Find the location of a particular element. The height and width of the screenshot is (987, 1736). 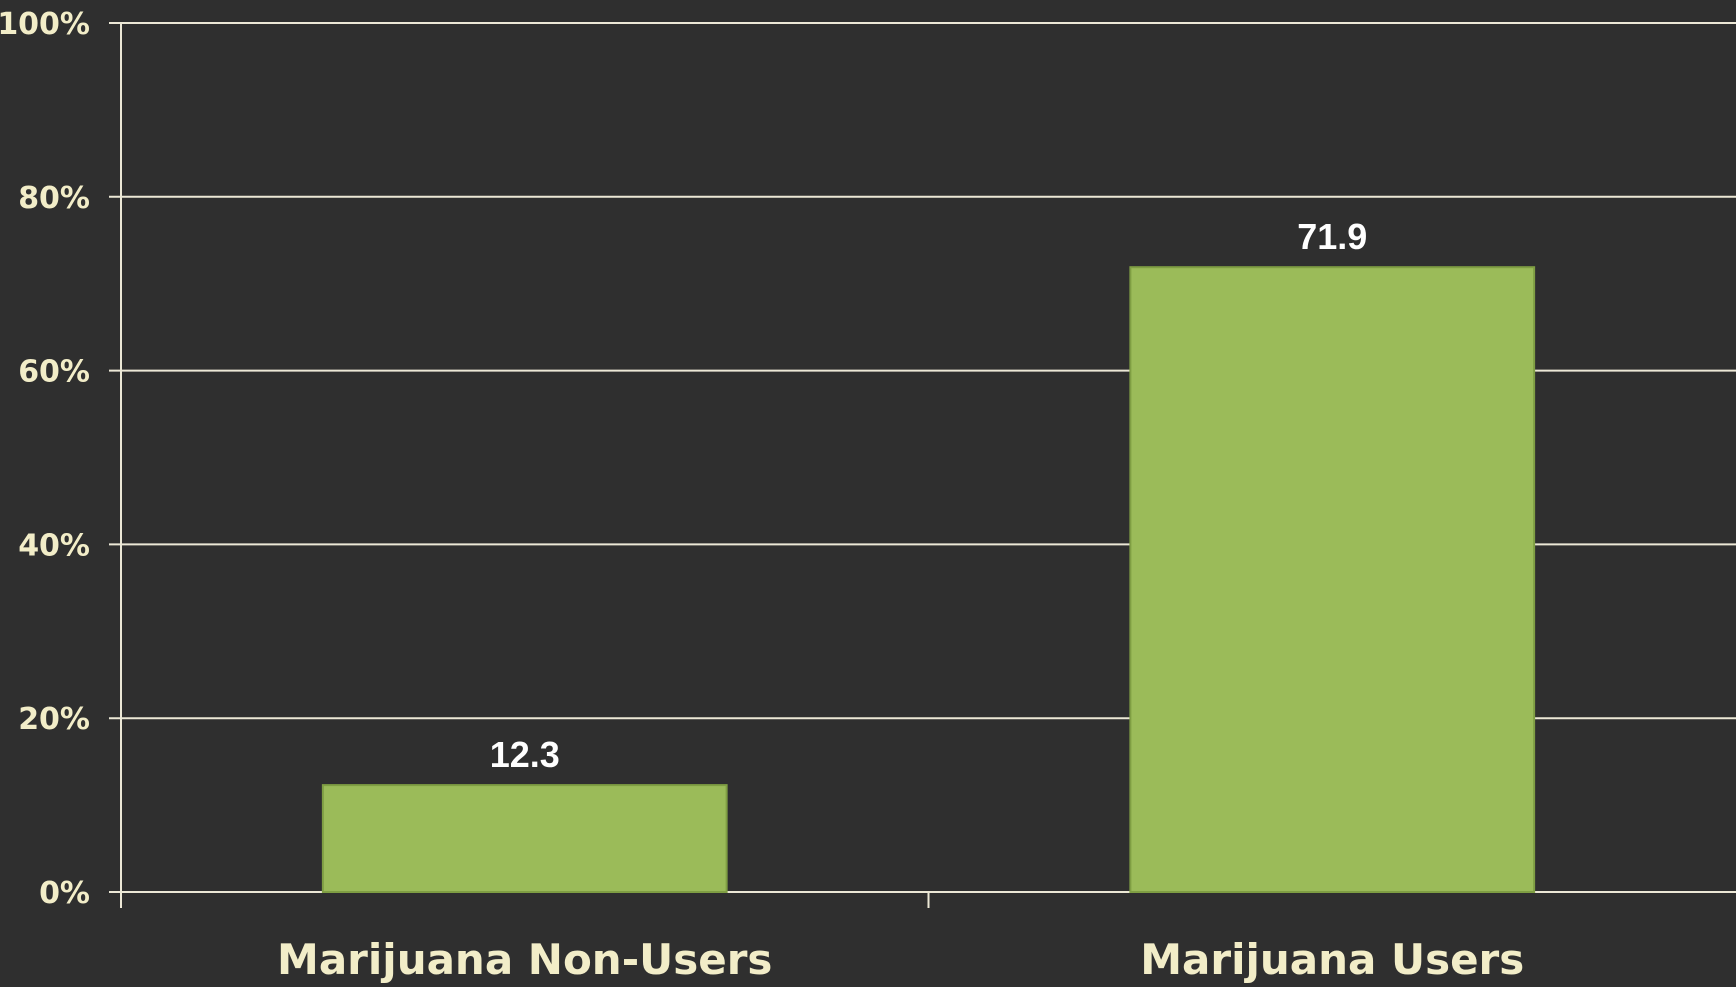

y-tick-label: 0% is located at coordinates (64, 893).